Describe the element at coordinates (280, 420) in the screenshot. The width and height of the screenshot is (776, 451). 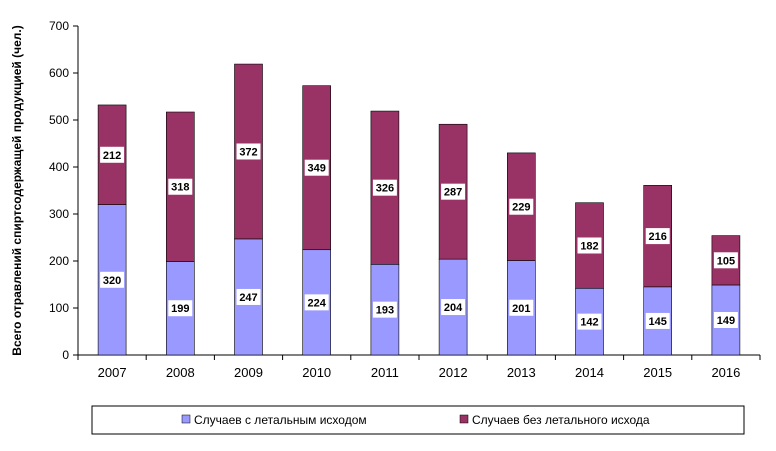
I see `legend-label-lethal: Случаев с летальным исходом` at that location.